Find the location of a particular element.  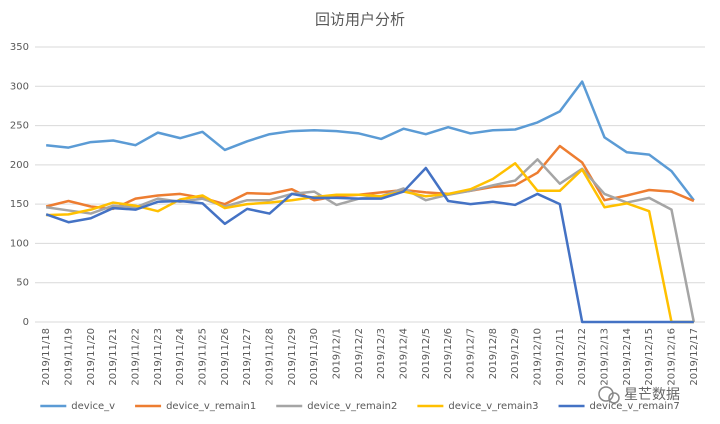

legend-label: device_v_remain1 is located at coordinates (211, 406).